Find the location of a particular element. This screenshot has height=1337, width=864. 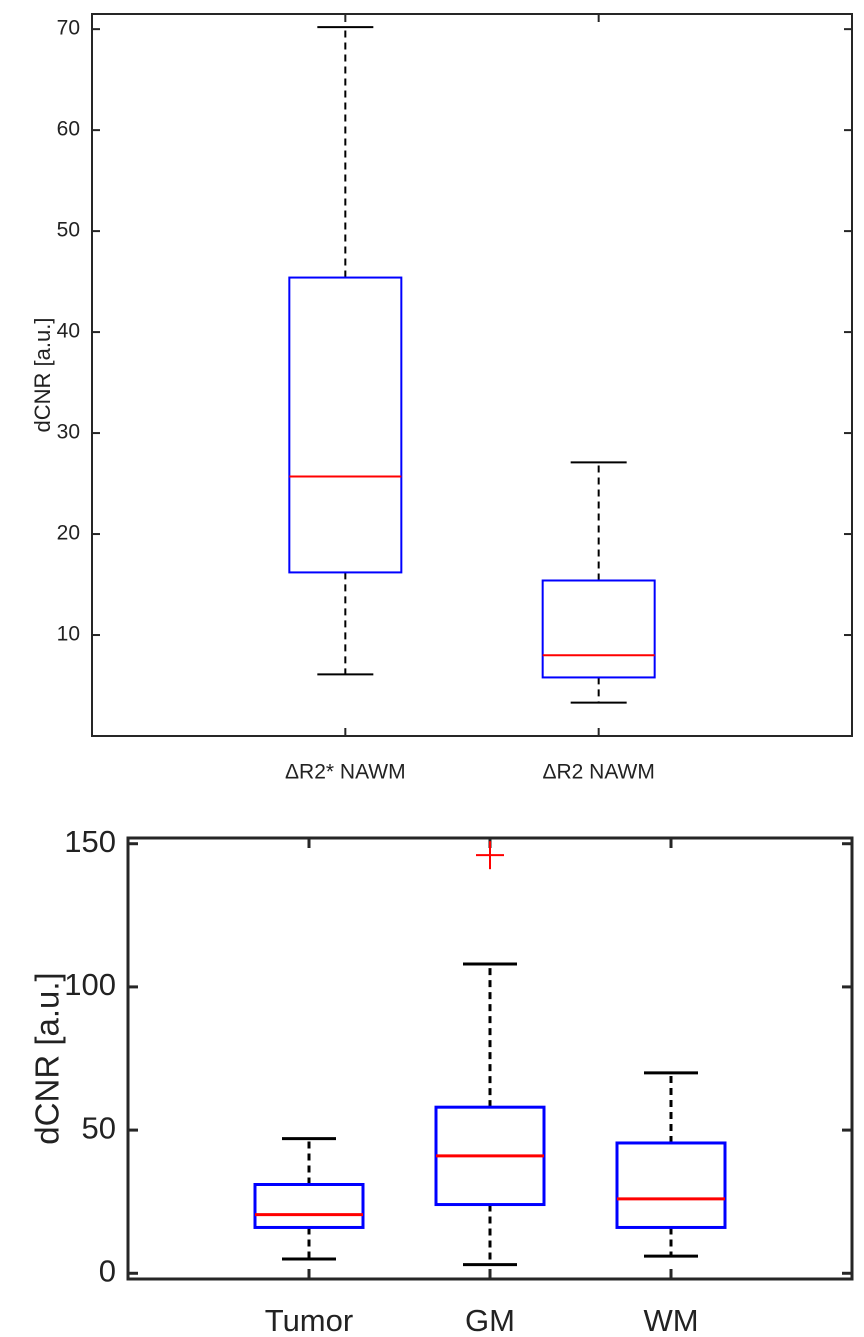

y-tick-label: 30 is located at coordinates (68, 432).